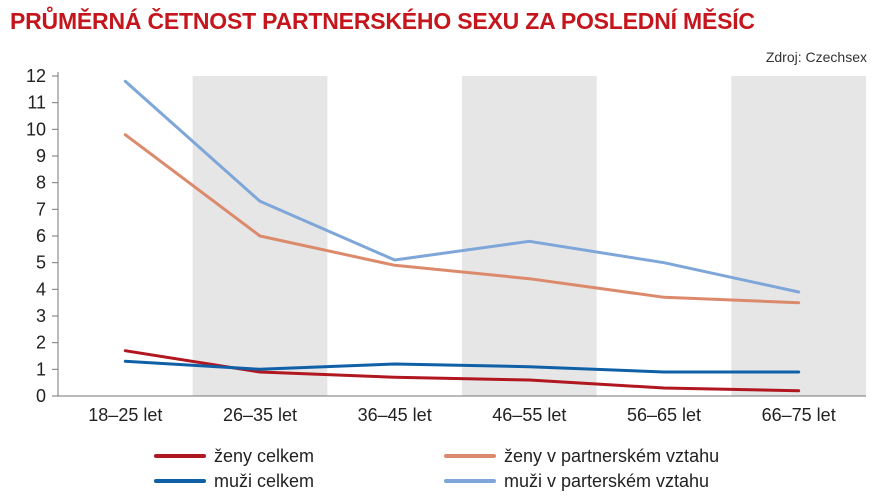 The image size is (889, 504). What do you see at coordinates (36, 76) in the screenshot?
I see `y-tick-label: 12` at bounding box center [36, 76].